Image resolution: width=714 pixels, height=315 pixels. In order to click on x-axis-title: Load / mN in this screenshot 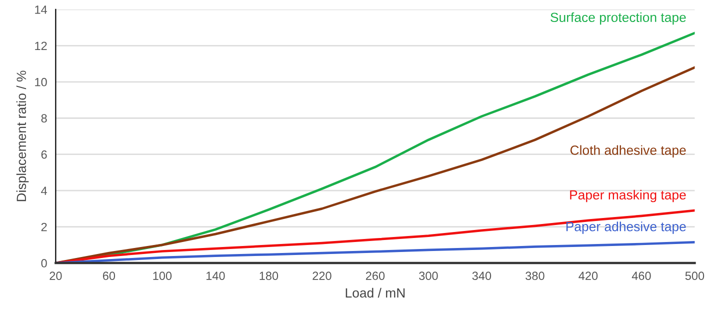, I will do `click(375, 293)`.